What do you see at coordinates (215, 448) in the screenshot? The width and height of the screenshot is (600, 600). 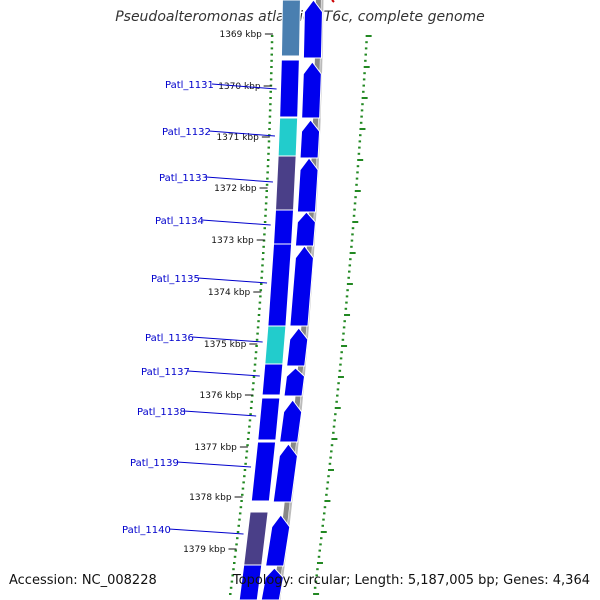 I see `kbp-tick-label: 1377 kbp` at bounding box center [215, 448].